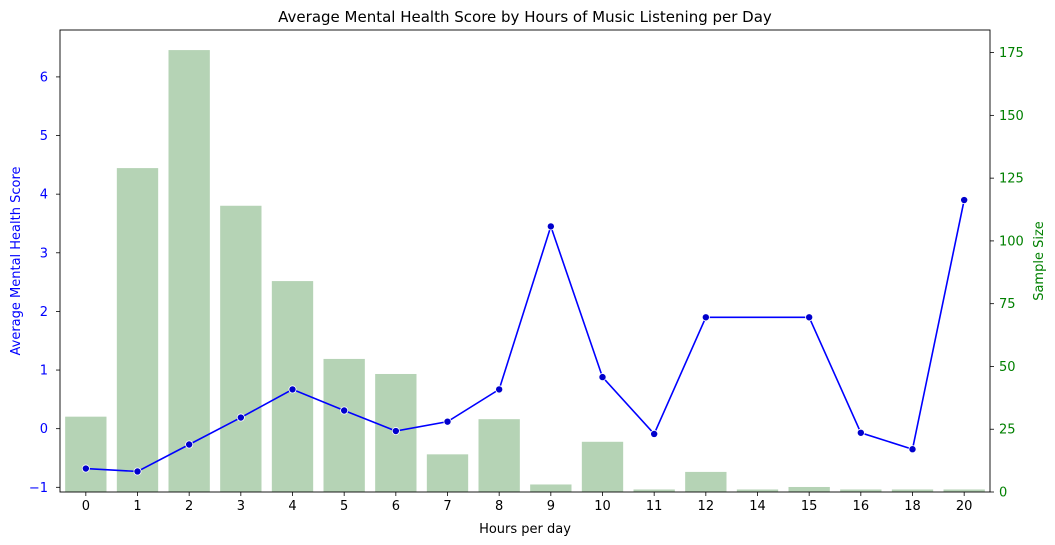 The width and height of the screenshot is (1055, 545). Describe the element at coordinates (1007, 367) in the screenshot. I see `y-right-tick-label-50: 50` at that location.